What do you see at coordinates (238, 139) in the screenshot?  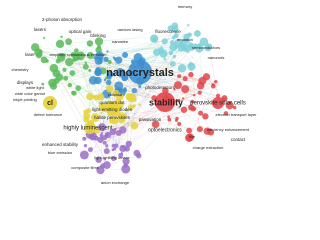 I see `node-label: contact` at bounding box center [238, 139].